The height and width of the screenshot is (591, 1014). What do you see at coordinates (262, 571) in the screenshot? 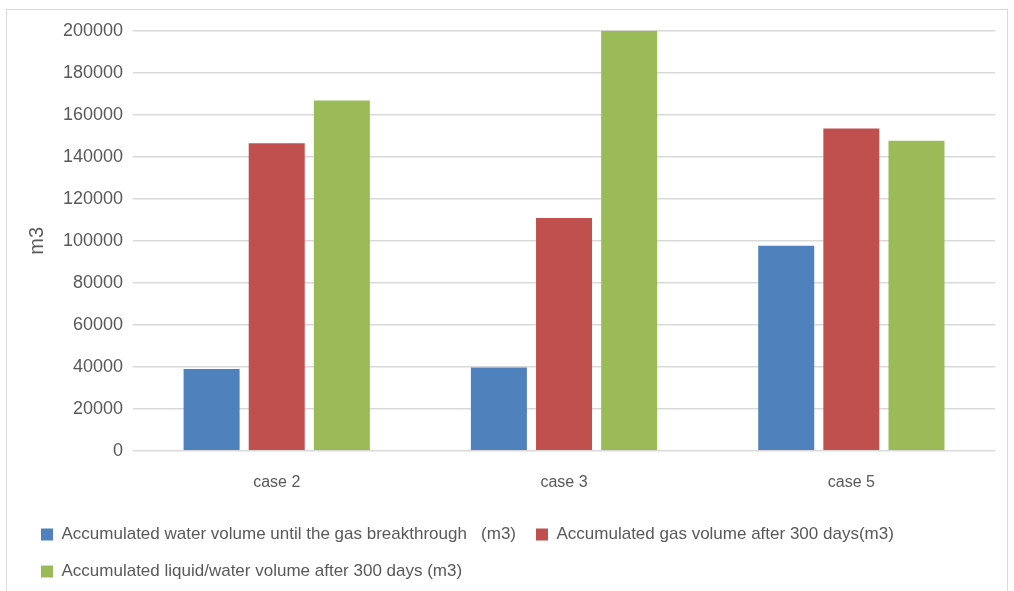
I see `legend-label: Accumulated liquid/water volume after 300 days (m3)` at bounding box center [262, 571].